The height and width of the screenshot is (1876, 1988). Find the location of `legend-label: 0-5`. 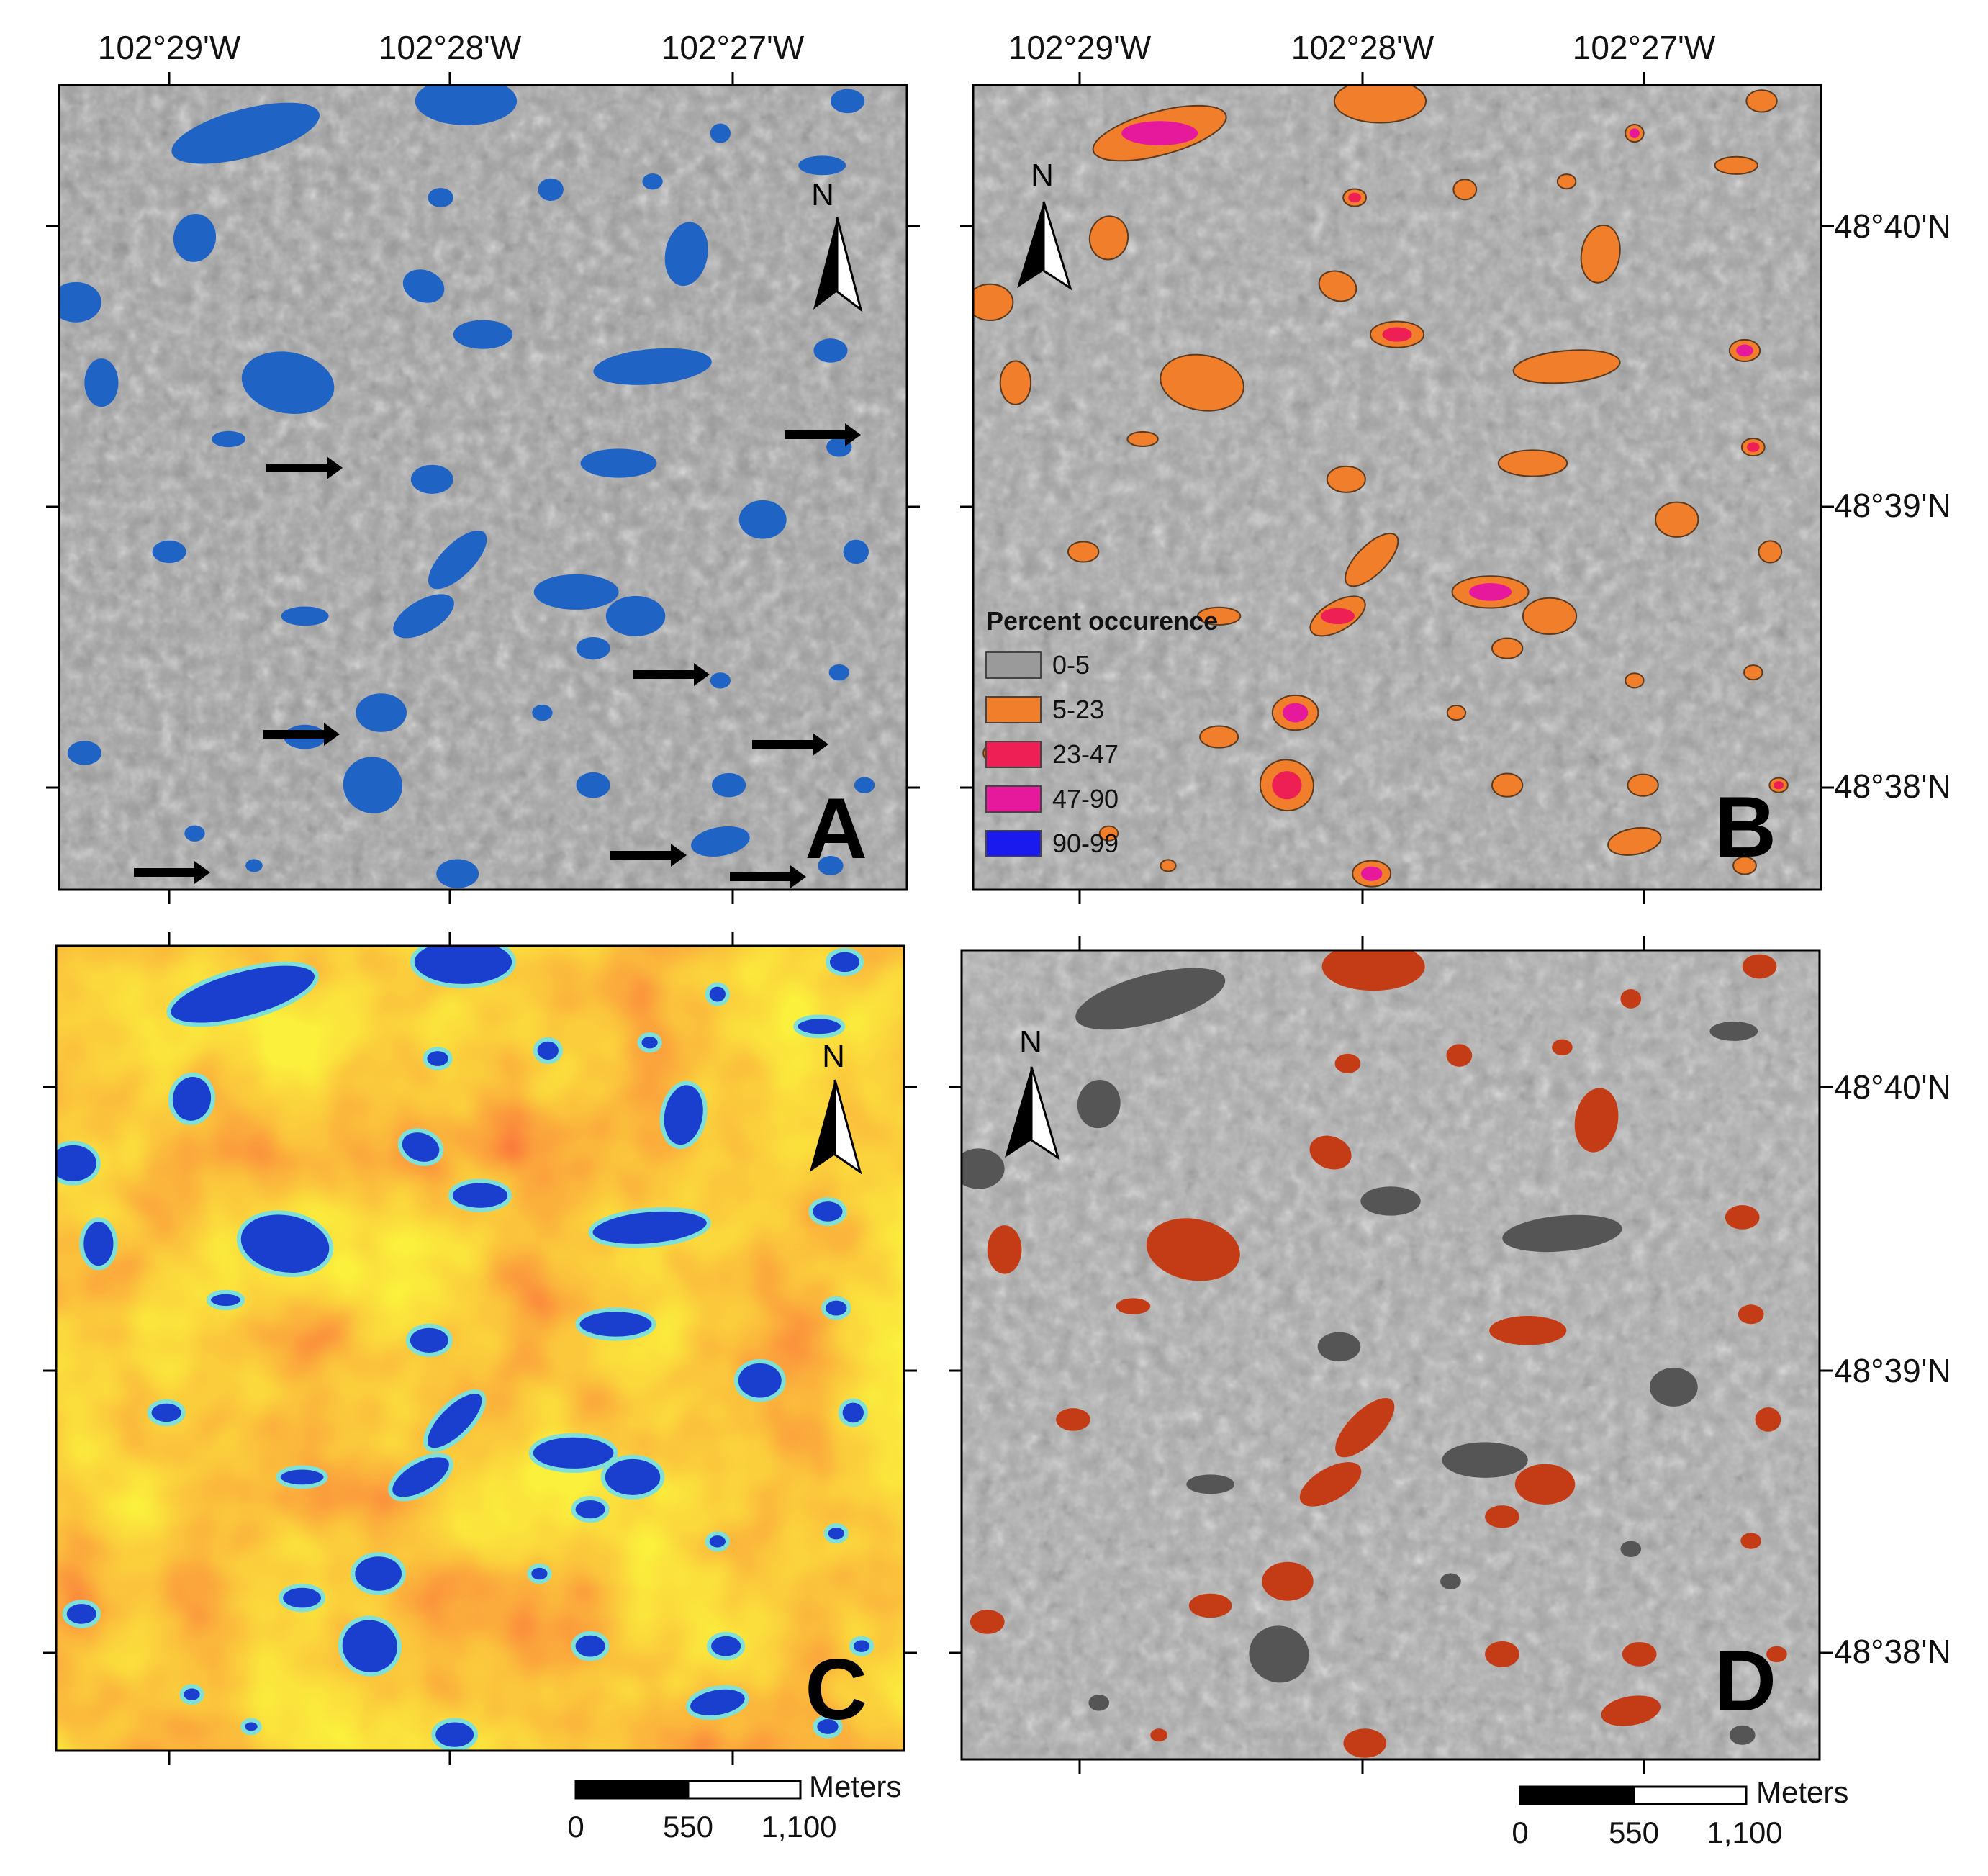

legend-label: 0-5 is located at coordinates (1071, 665).